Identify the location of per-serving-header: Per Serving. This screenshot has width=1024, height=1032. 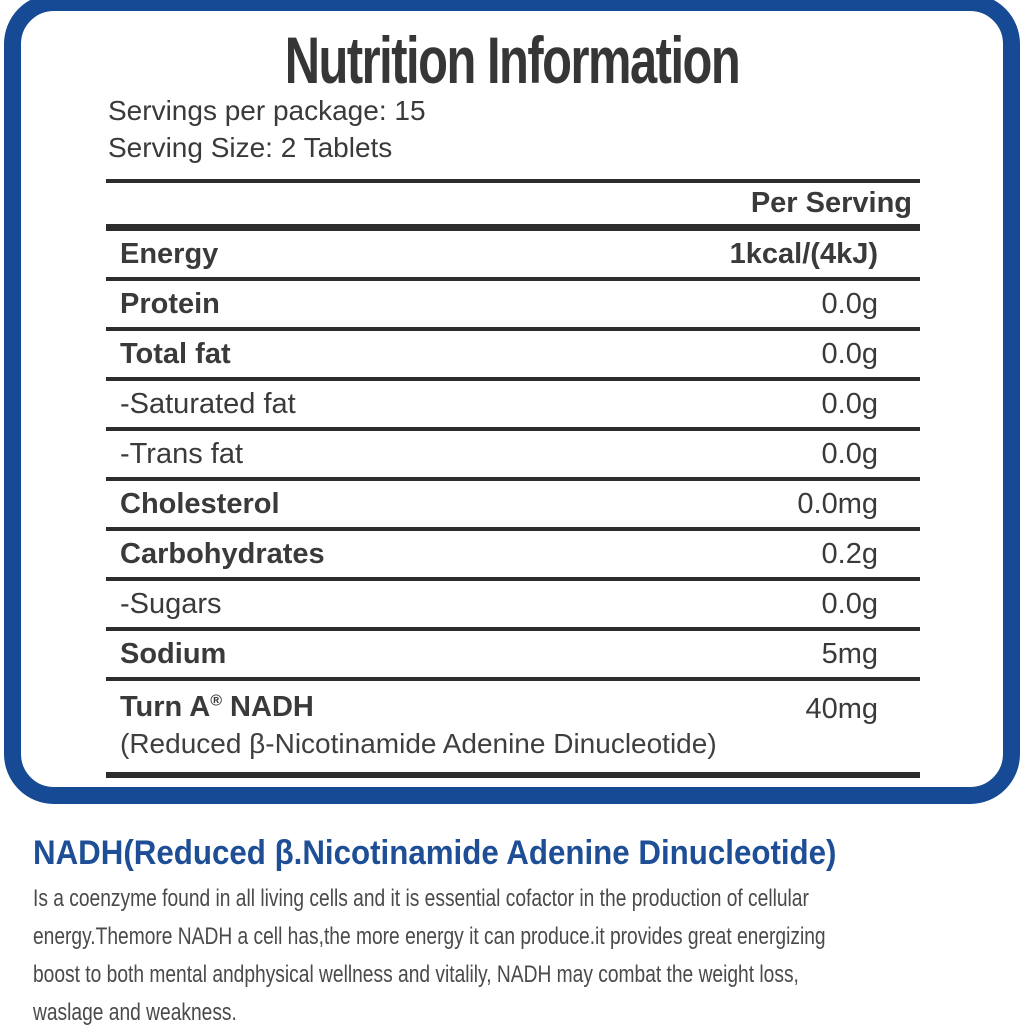
(831, 203).